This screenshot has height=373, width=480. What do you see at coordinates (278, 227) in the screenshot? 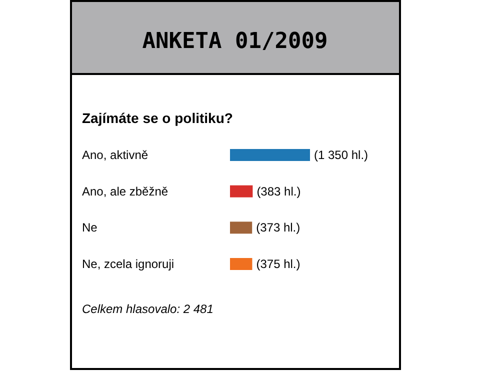
I see `data-label: (373 hl.)` at bounding box center [278, 227].